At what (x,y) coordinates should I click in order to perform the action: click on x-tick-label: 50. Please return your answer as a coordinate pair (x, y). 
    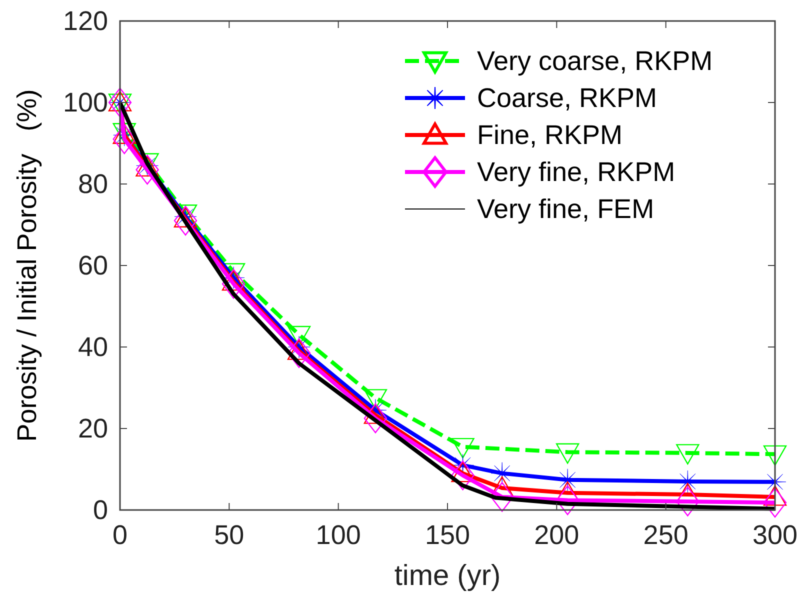
    Looking at the image, I should click on (229, 535).